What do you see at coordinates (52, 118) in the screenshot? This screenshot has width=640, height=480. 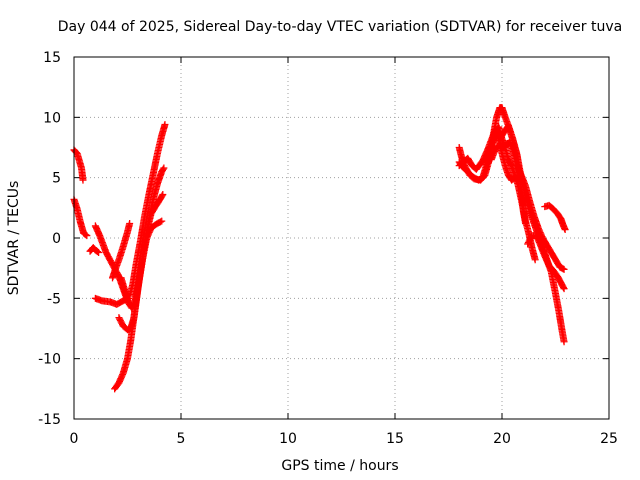 I see `y-tick-label: 10` at bounding box center [52, 118].